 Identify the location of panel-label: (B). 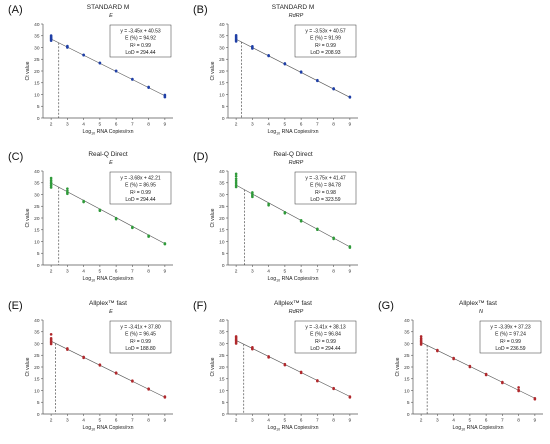
(200, 10).